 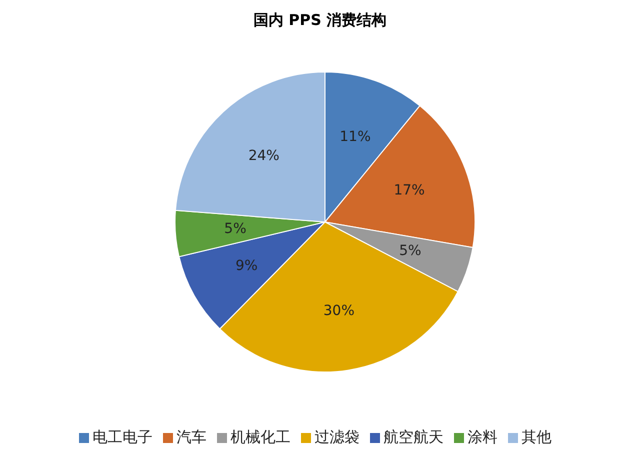 I want to click on data-label: 30%, so click(x=339, y=310).